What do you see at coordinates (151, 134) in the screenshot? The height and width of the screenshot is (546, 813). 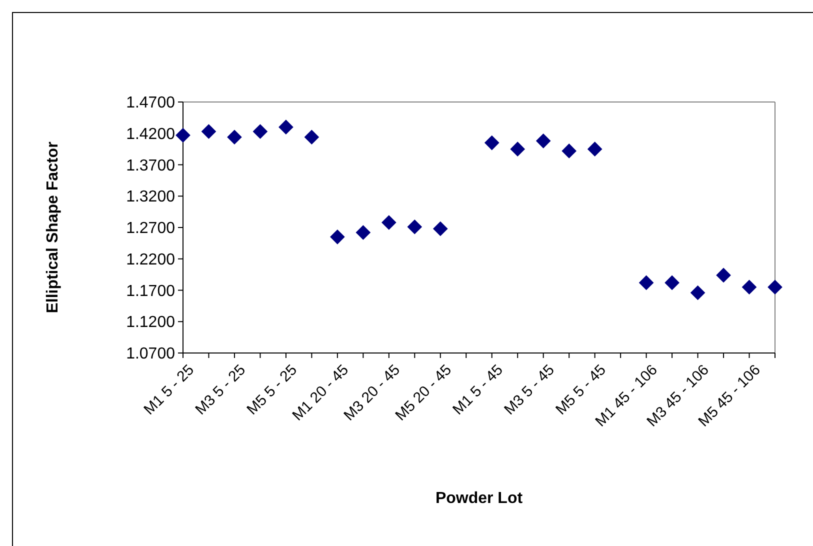 I see `y-tick-label: 1.4200` at bounding box center [151, 134].